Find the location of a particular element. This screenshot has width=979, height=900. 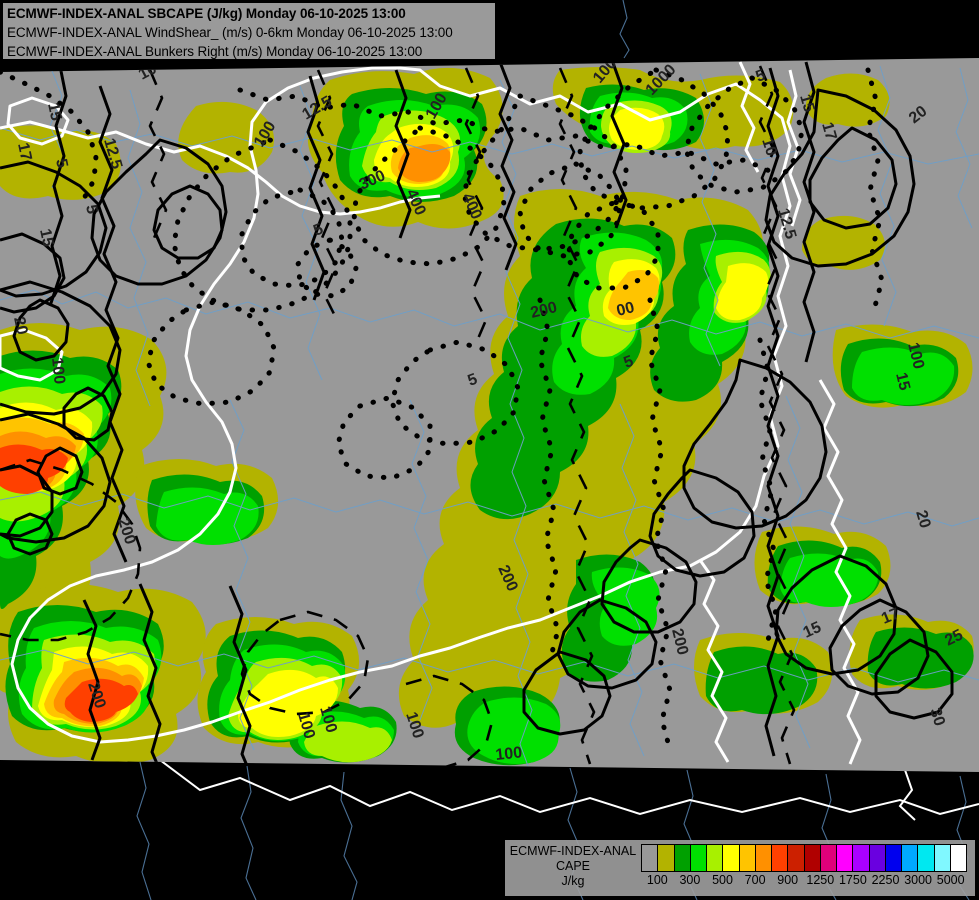

legend-color-bar is located at coordinates (804, 858).